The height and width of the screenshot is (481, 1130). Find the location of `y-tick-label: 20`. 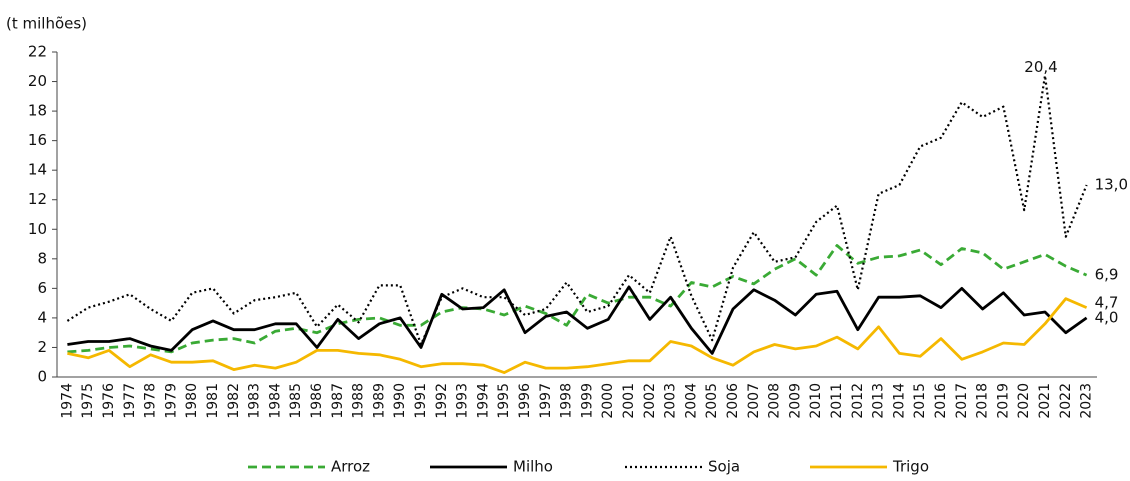

y-tick-label: 20 is located at coordinates (37, 81).